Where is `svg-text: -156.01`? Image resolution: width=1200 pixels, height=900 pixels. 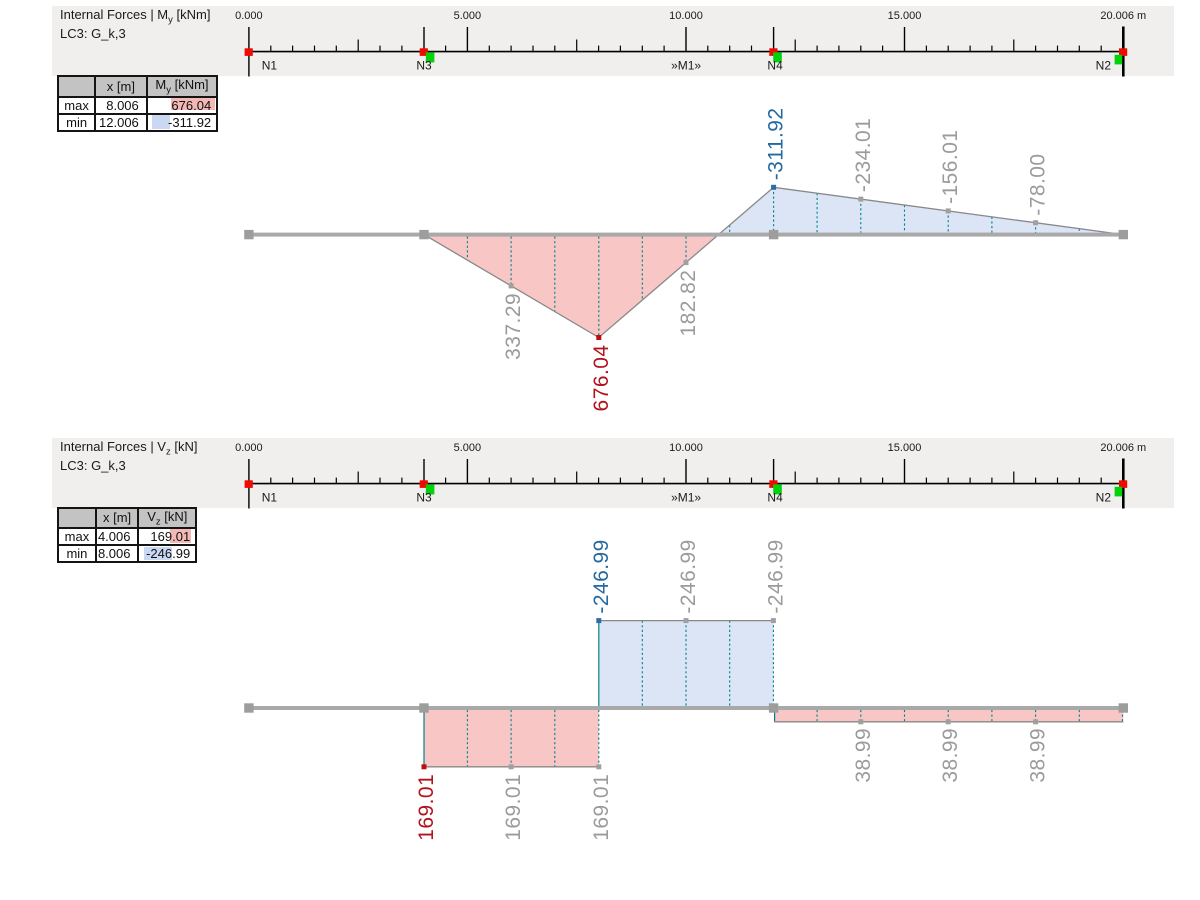 svg-text: -156.01 is located at coordinates (950, 167).